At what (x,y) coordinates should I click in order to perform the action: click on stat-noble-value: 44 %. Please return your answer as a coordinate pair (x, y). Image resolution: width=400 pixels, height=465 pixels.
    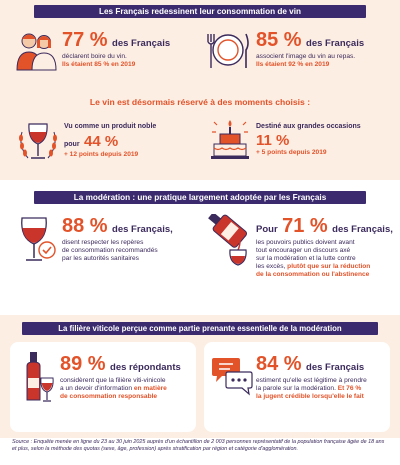
    Looking at the image, I should click on (101, 141).